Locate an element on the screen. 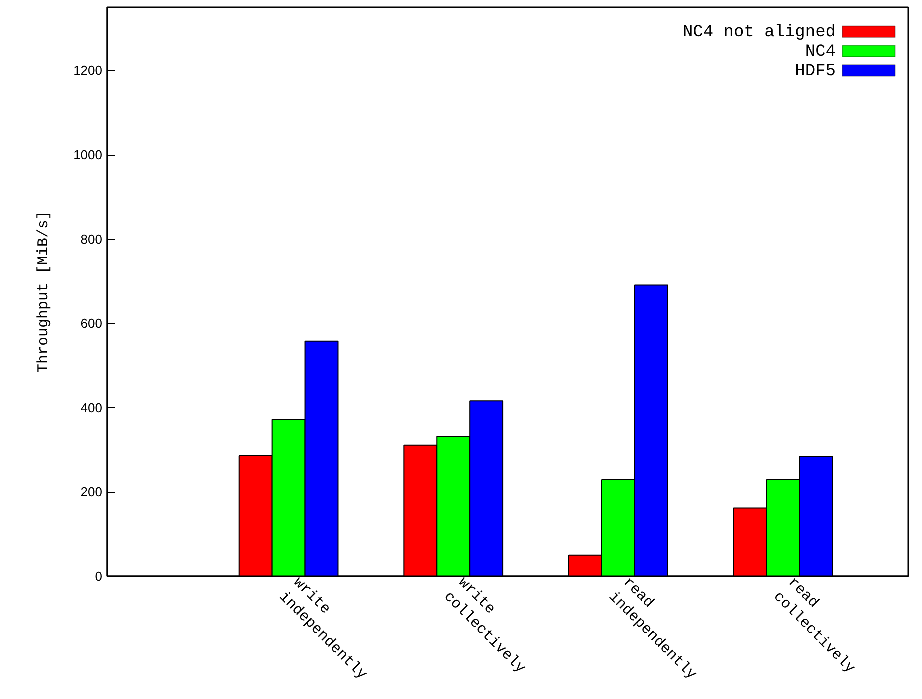 Image resolution: width=922 pixels, height=699 pixels. legend-label: NC4 is located at coordinates (820, 52).